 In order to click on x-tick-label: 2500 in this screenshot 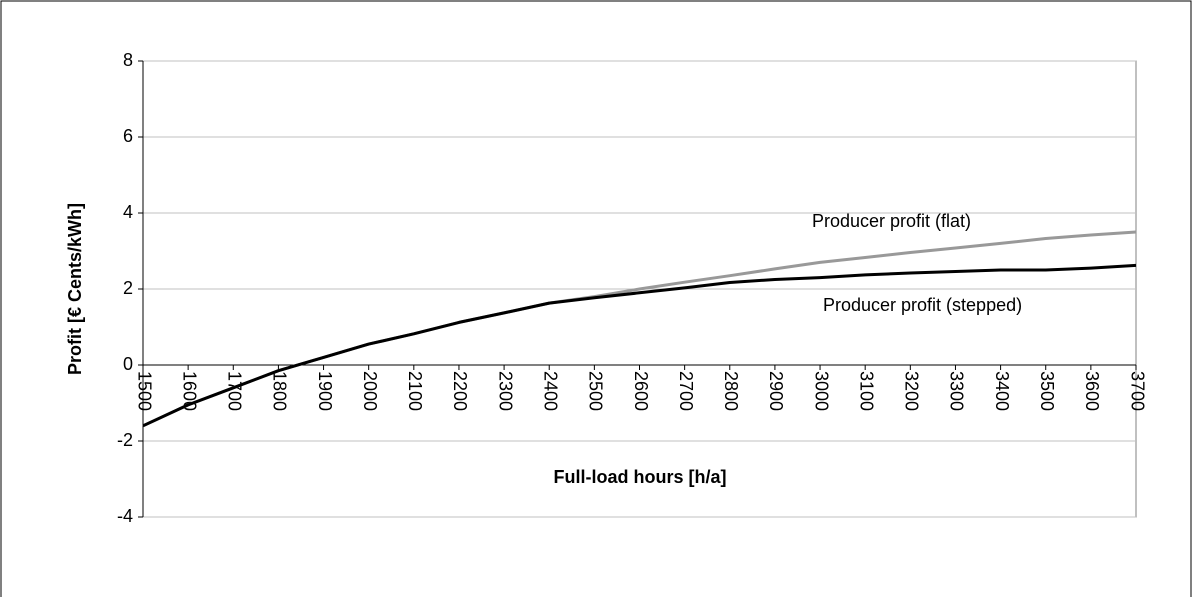, I will do `click(596, 391)`.